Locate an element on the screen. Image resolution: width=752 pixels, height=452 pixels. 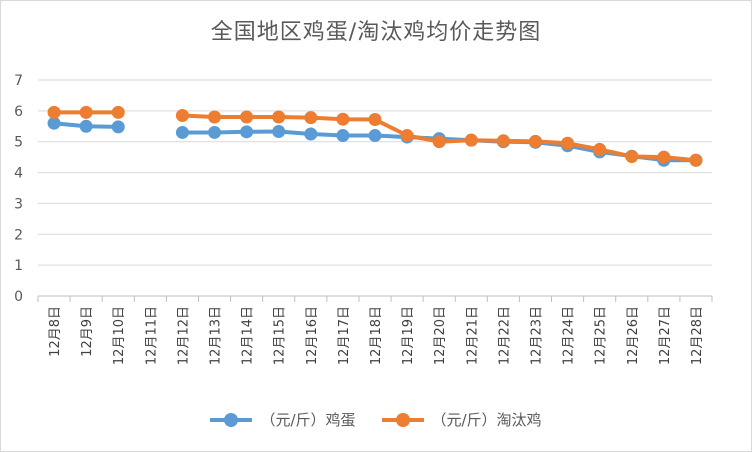
legend-marker-hens is located at coordinates (402, 419).